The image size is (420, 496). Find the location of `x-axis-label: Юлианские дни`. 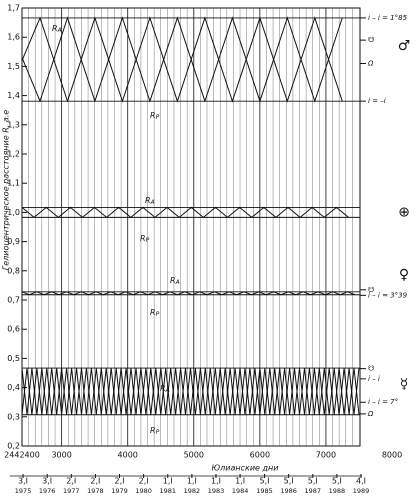

x-axis-label: Юлианские дни is located at coordinates (245, 468).